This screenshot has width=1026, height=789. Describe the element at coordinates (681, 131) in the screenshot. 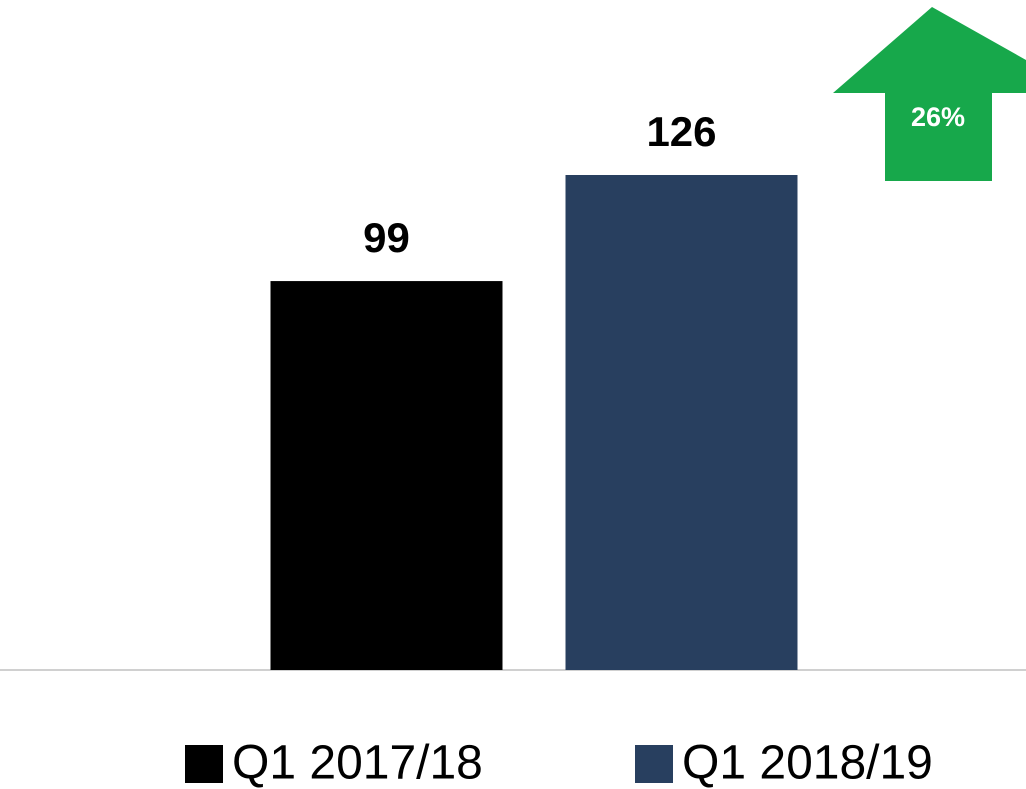

I see `value-label: 126` at that location.